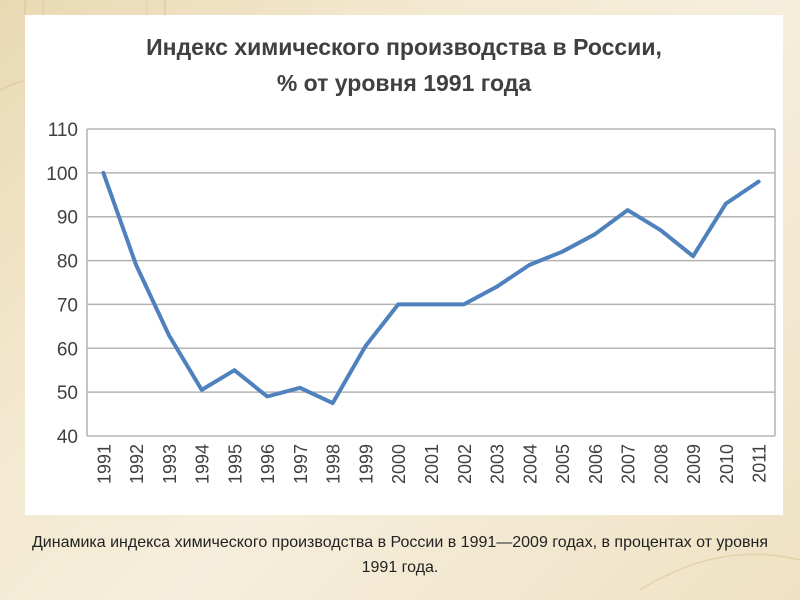 The width and height of the screenshot is (800, 600). I want to click on x-tick-label: 2002, so click(465, 464).